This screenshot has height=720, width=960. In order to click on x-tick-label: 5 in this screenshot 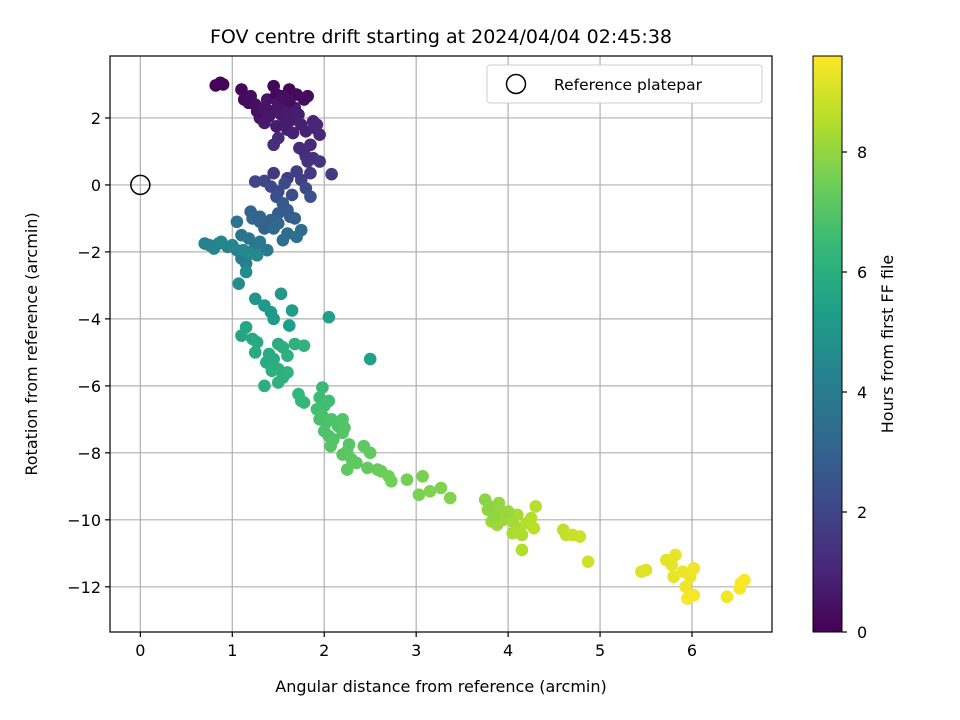, I will do `click(600, 650)`.